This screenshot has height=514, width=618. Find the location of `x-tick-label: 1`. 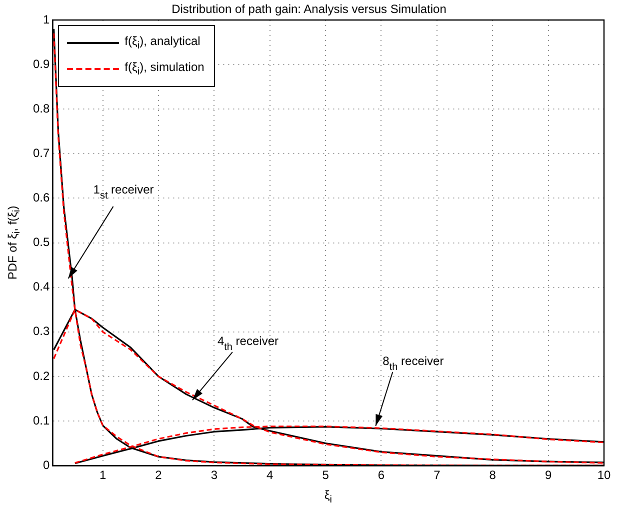

x-tick-label: 1 is located at coordinates (102, 475).